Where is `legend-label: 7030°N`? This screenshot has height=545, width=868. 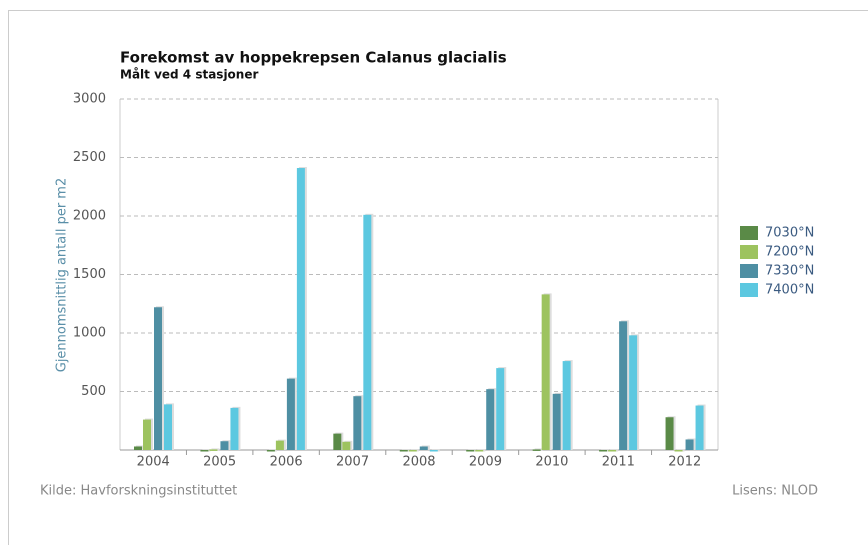
legend-label: 7030°N is located at coordinates (789, 233).